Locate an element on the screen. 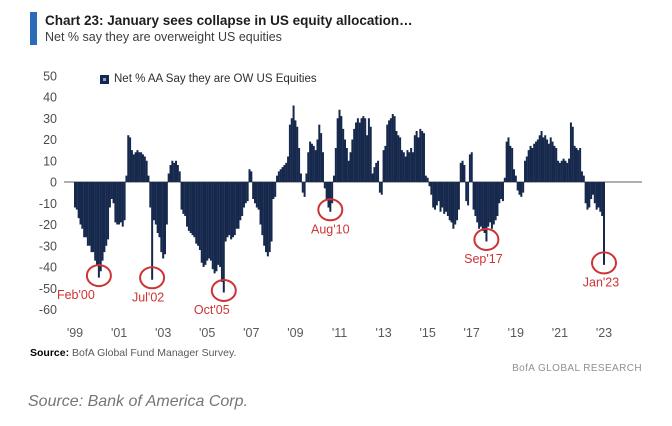 The height and width of the screenshot is (426, 672). annotation: Sep'17 is located at coordinates (483, 247).